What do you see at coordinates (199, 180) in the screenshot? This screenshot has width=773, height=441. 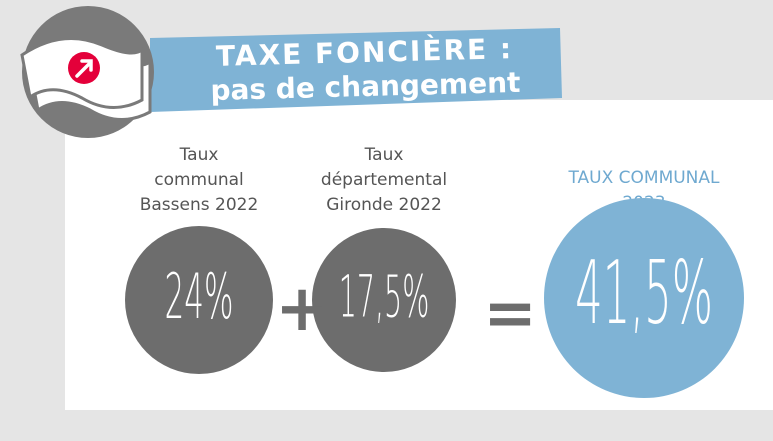 I see `item-label: communal` at bounding box center [199, 180].